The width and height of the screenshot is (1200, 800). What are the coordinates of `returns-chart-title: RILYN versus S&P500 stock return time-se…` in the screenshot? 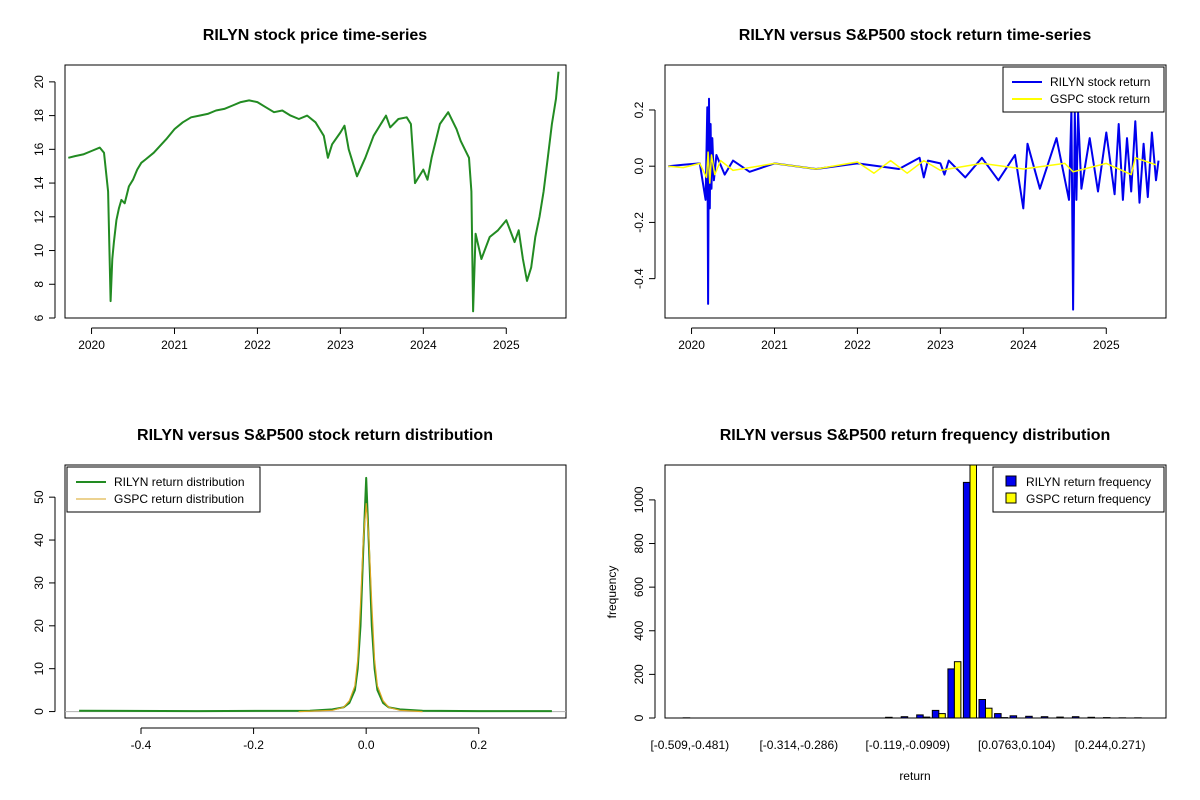 It's located at (915, 35).